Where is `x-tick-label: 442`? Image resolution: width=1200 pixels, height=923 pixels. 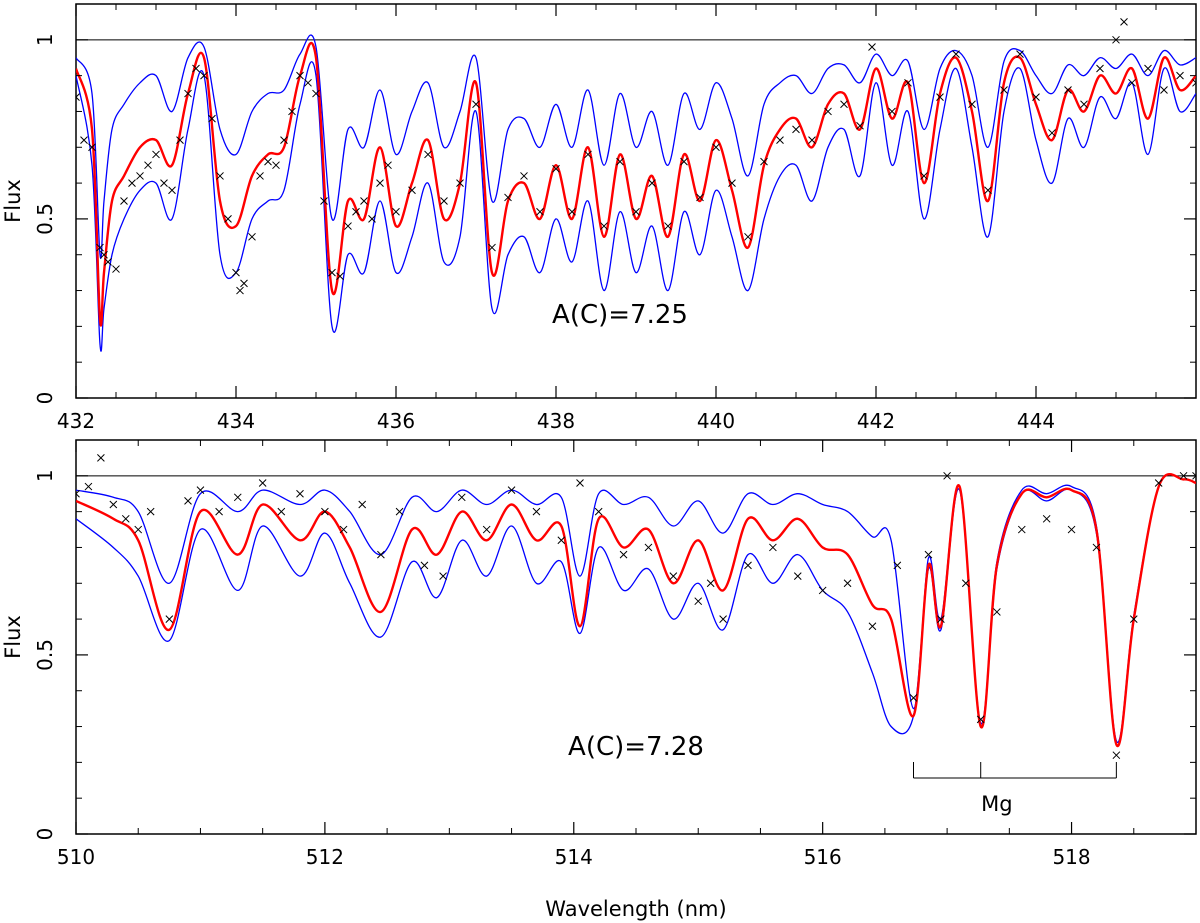 x-tick-label: 442 is located at coordinates (876, 421).